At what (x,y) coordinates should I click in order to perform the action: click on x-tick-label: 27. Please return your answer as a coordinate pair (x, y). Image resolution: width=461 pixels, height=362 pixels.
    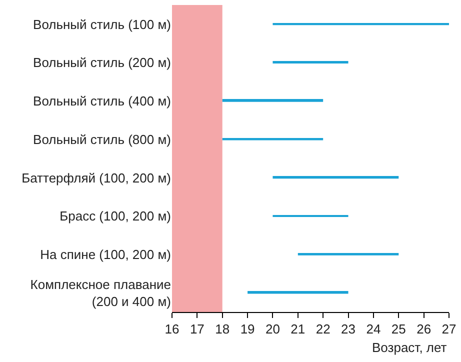
    Looking at the image, I should click on (449, 329).